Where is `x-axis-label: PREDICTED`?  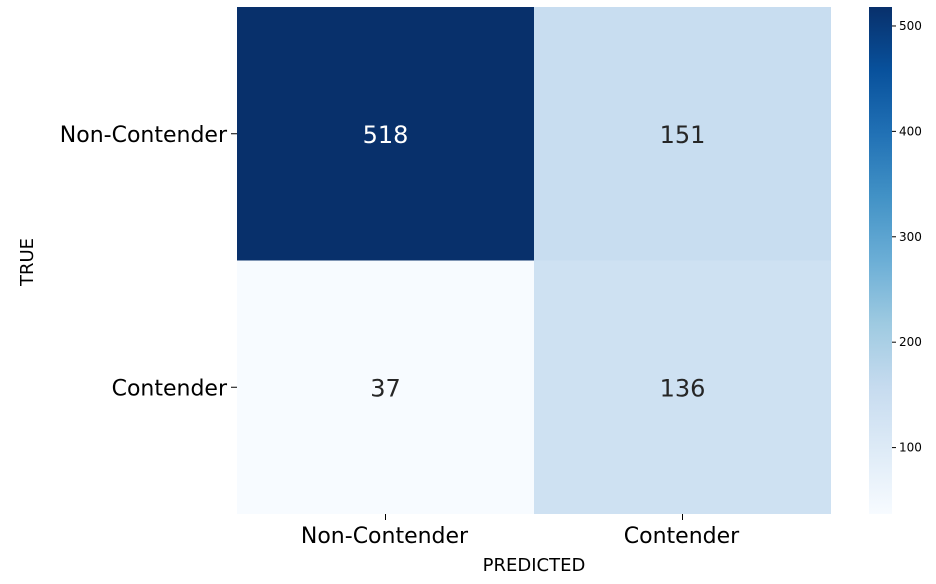 x-axis-label: PREDICTED is located at coordinates (534, 565).